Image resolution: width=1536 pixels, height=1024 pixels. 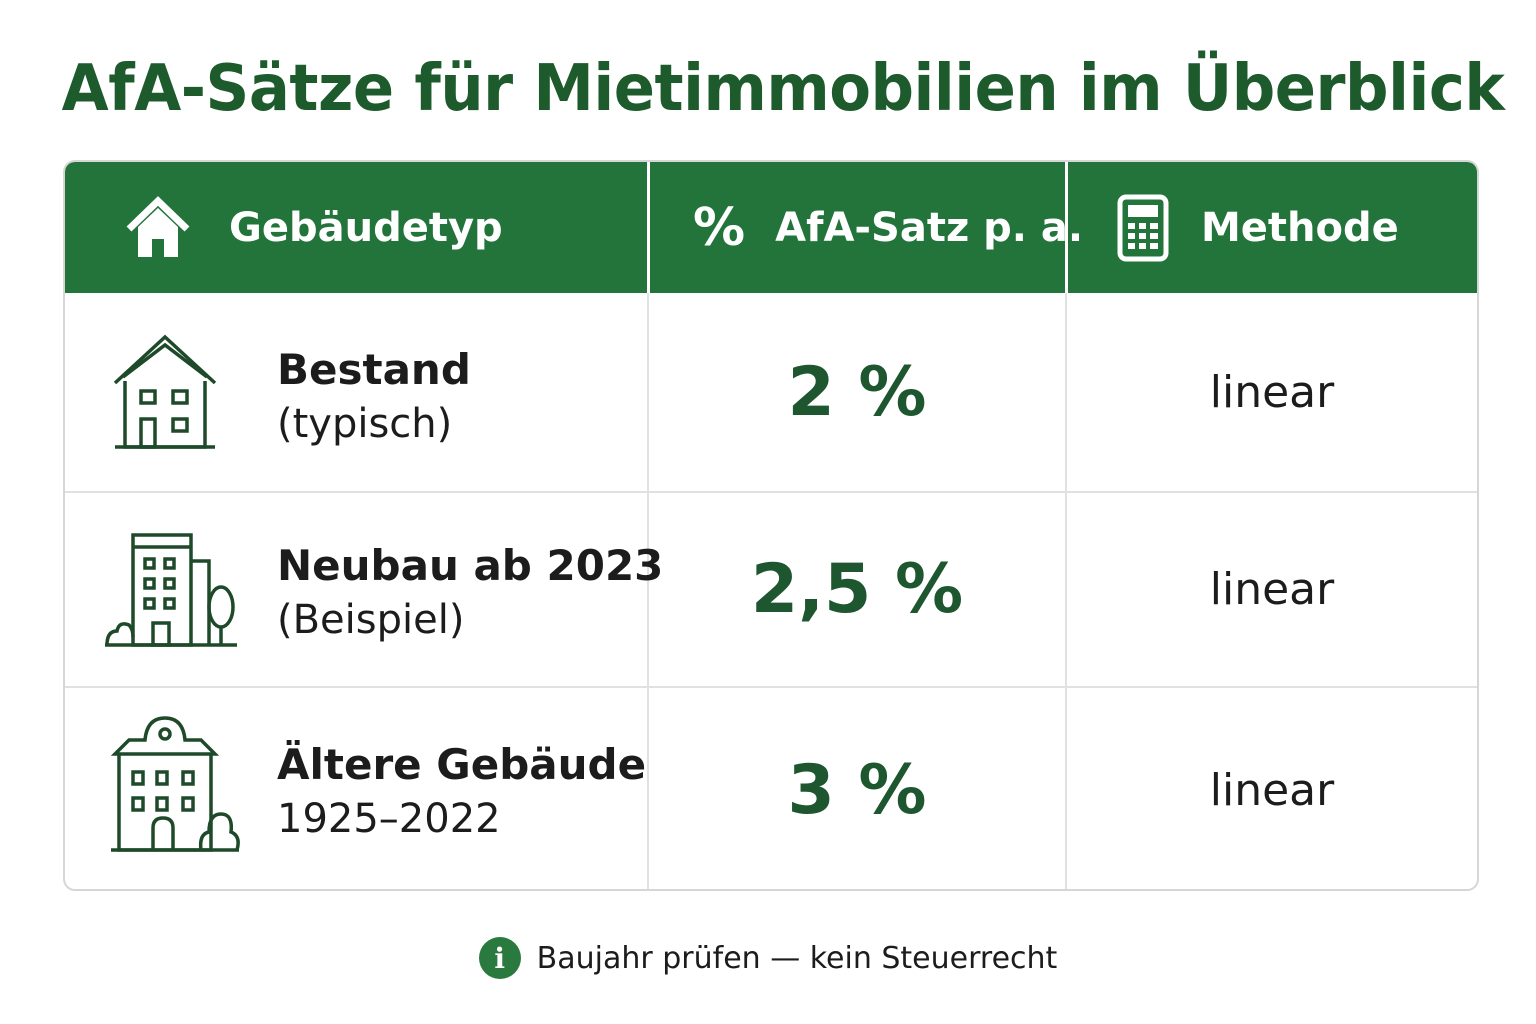 I want to click on rate-value: 3 %, so click(x=857, y=790).